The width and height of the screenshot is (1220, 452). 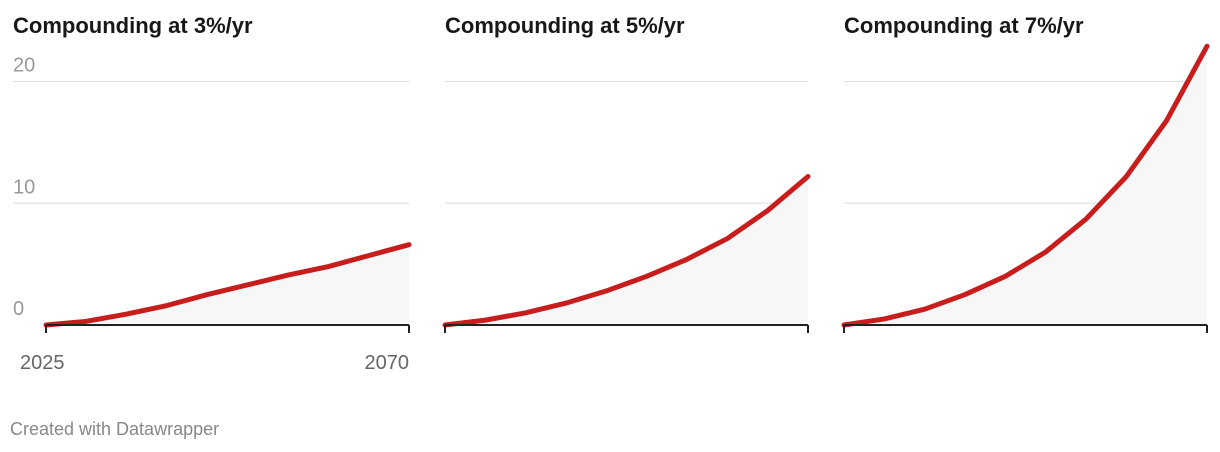 I want to click on footer: Created with Datawrapper, so click(x=114, y=429).